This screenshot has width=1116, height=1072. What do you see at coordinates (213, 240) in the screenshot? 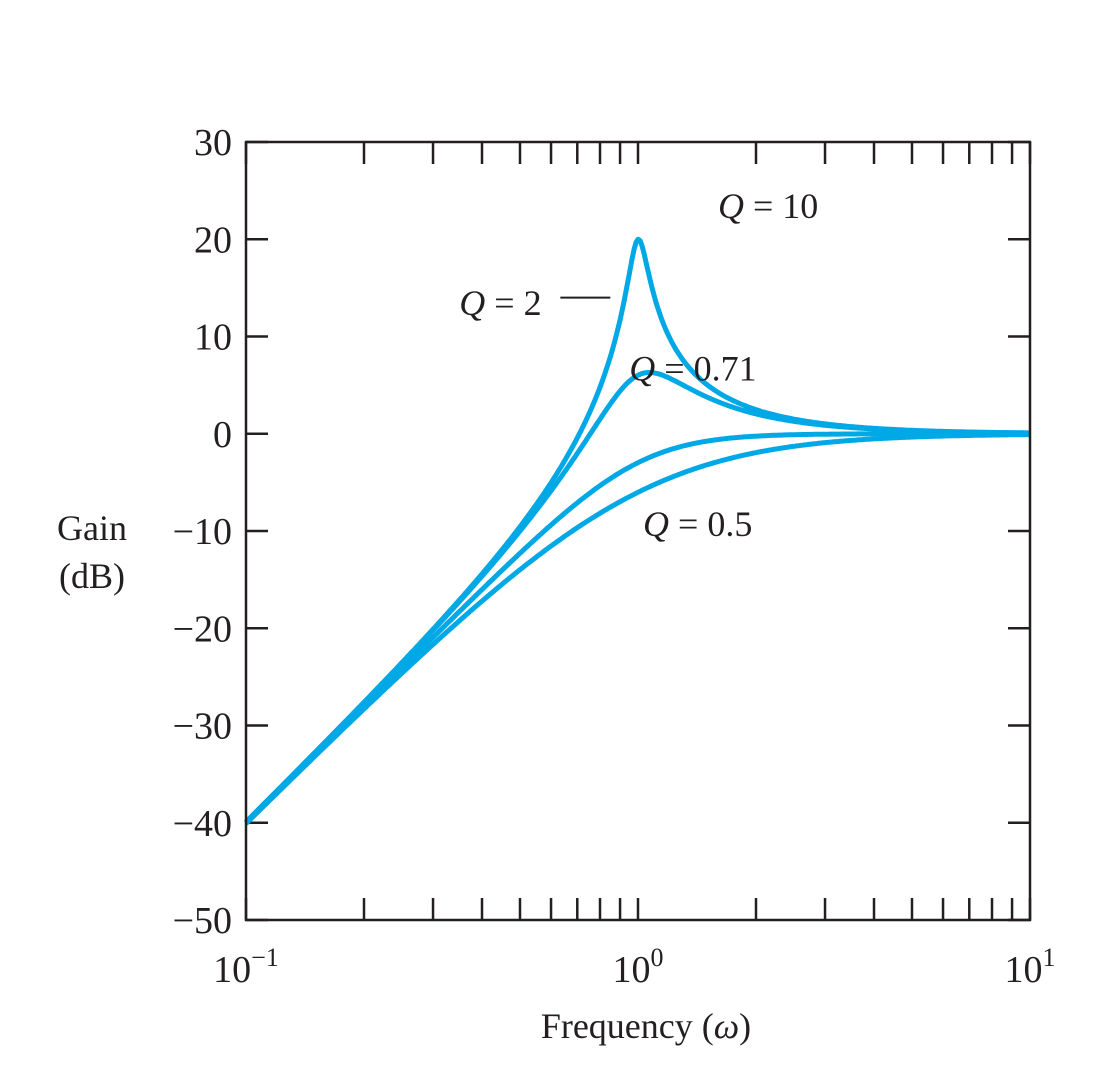
I see `y-tick-label: 20` at bounding box center [213, 240].